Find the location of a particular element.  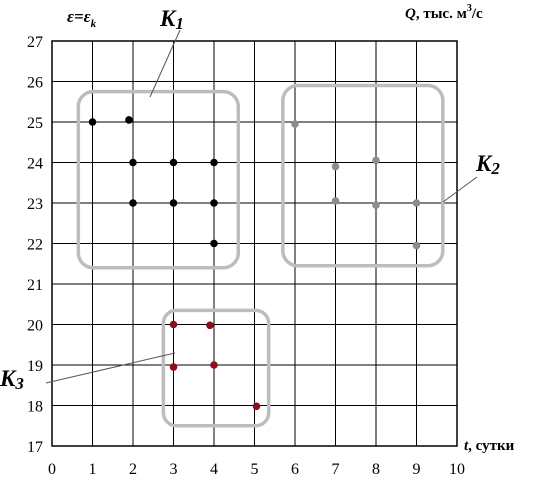

cluster-box-k1 is located at coordinates (158, 179).